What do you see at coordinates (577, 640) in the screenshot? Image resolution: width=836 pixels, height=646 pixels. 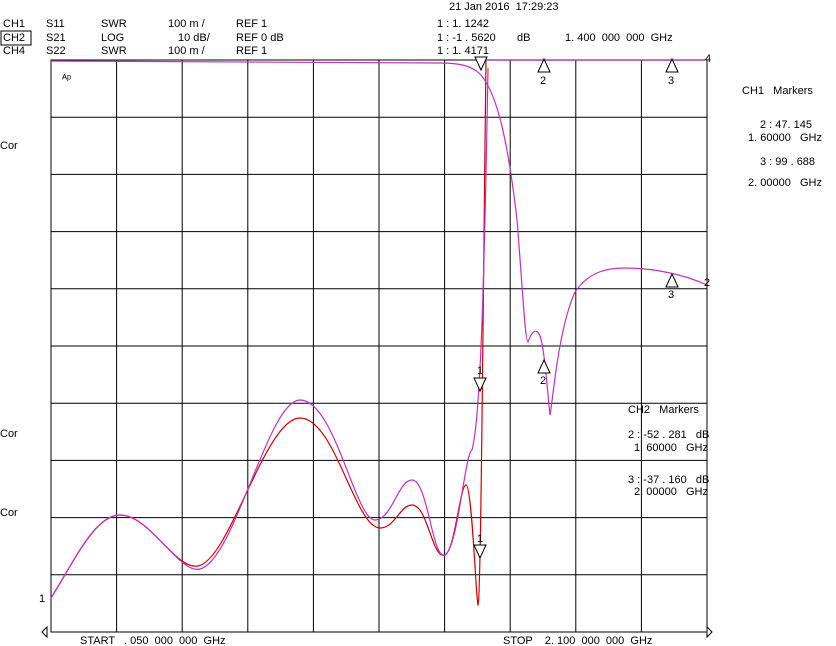 I see `stop-freq: STOP 2. 100 000 000 GHz` at bounding box center [577, 640].